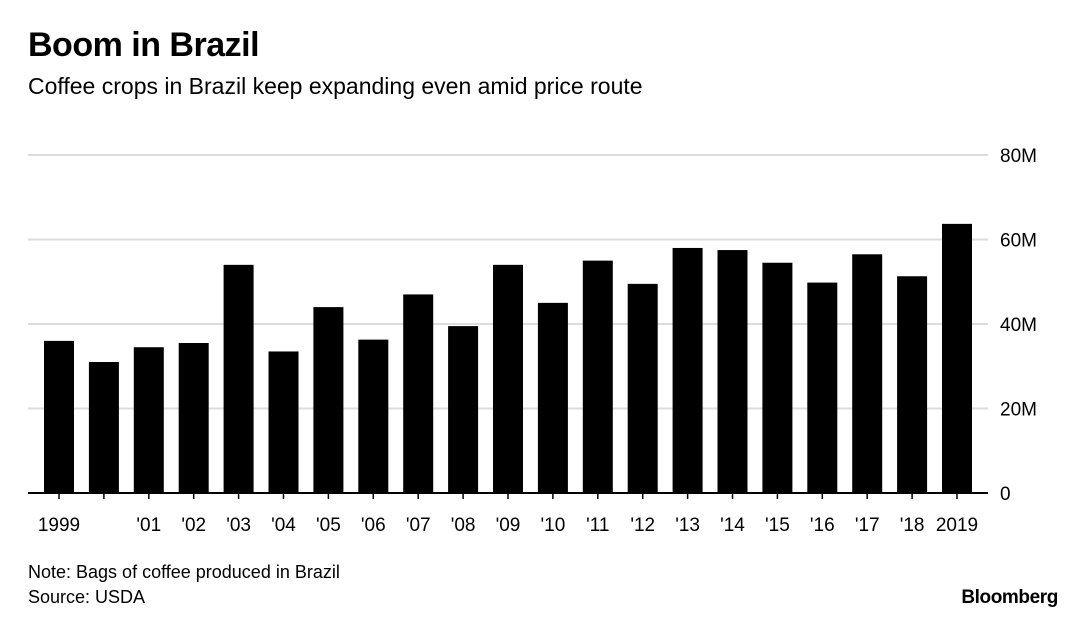  Describe the element at coordinates (373, 525) in the screenshot. I see `x-tick-label: '06` at that location.